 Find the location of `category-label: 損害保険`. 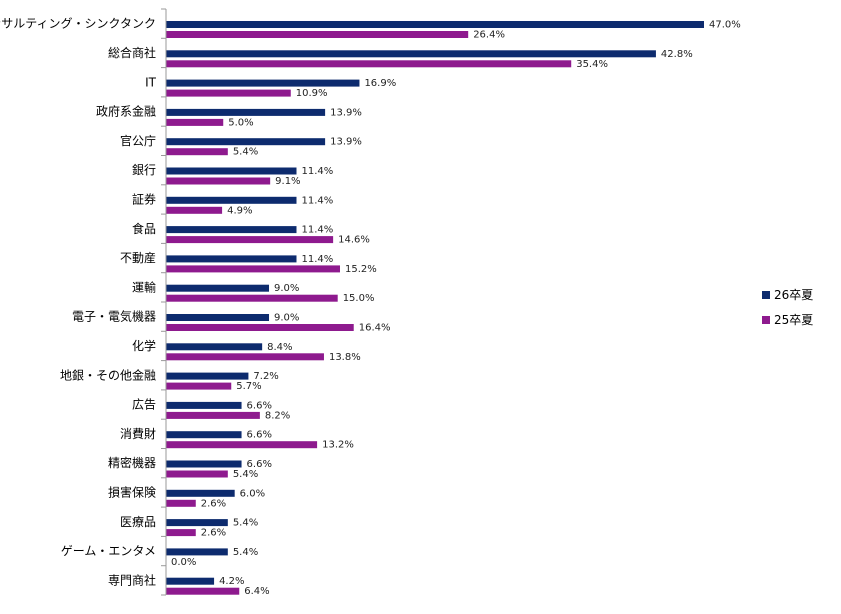

category-label: 損害保険 is located at coordinates (132, 491).